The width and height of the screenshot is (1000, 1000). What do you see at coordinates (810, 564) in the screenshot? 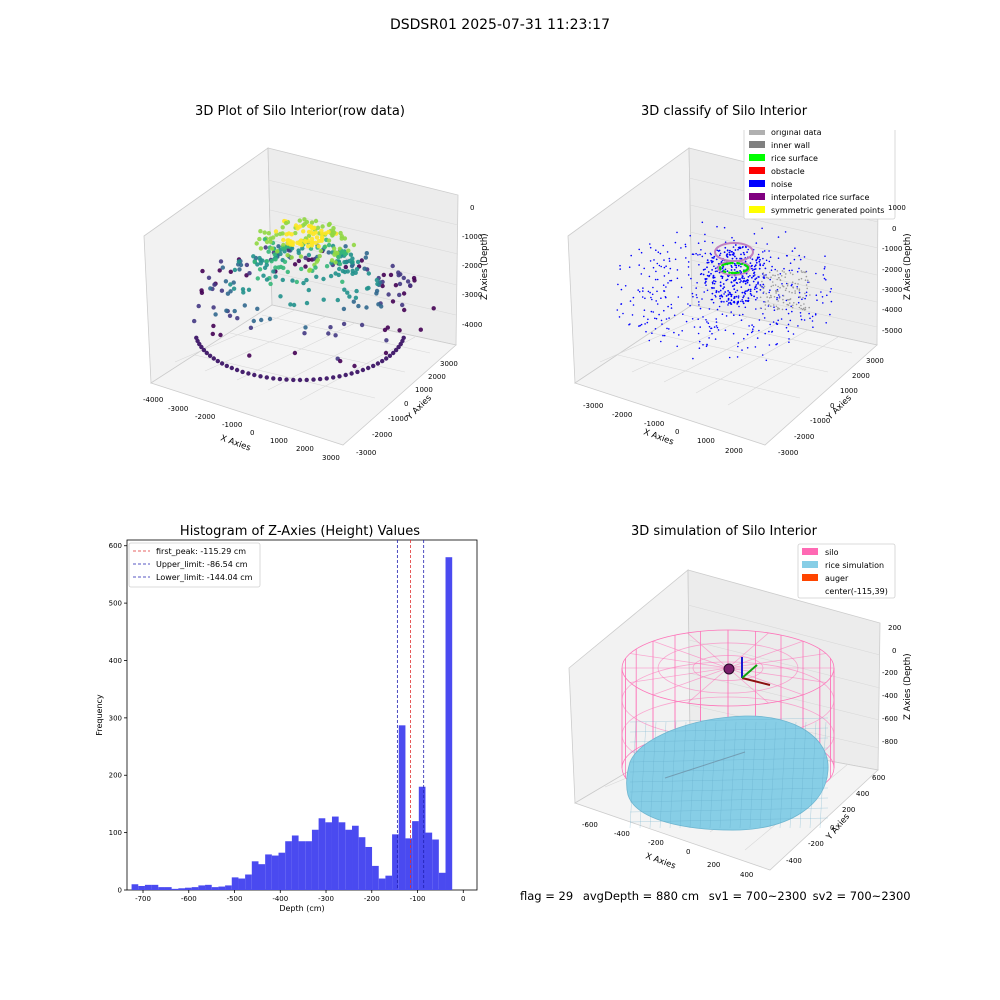
I see `legend-swatch` at bounding box center [810, 564].